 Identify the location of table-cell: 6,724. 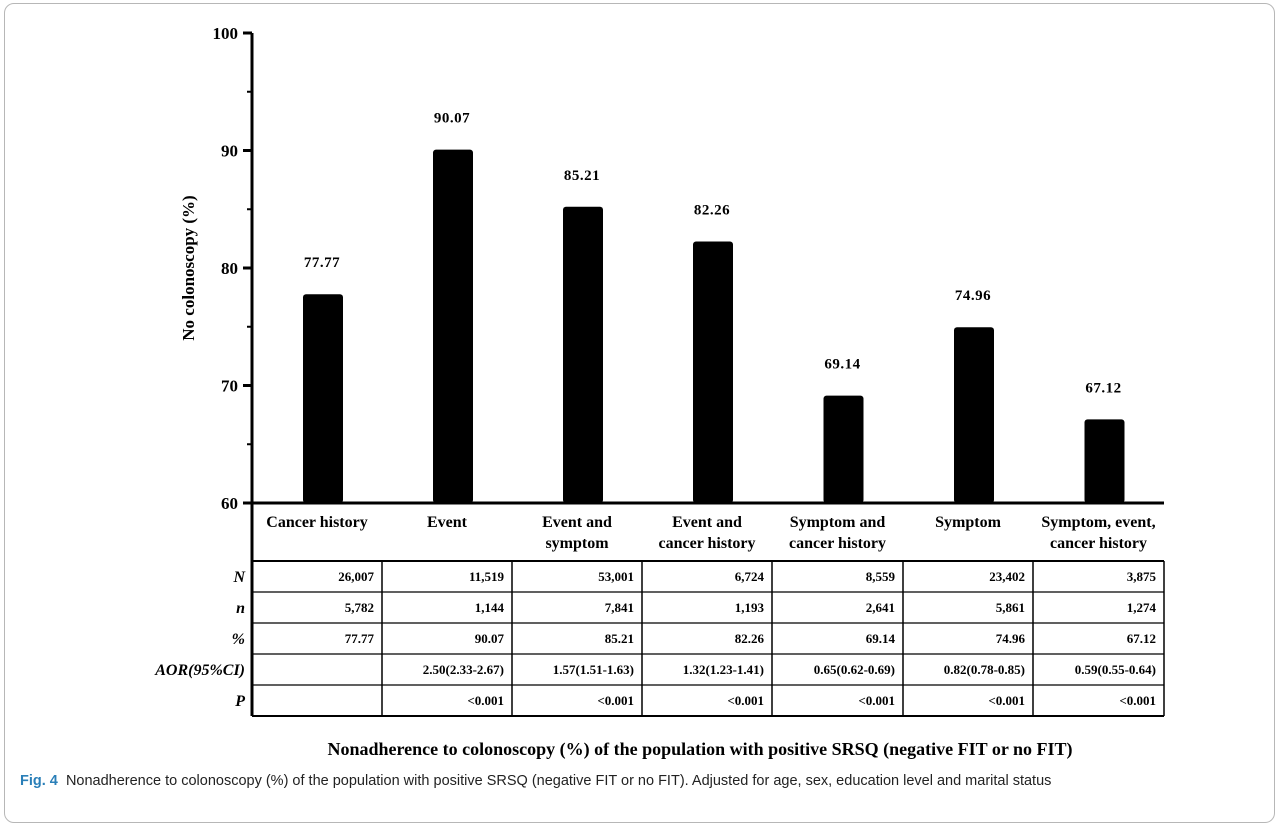
(750, 576).